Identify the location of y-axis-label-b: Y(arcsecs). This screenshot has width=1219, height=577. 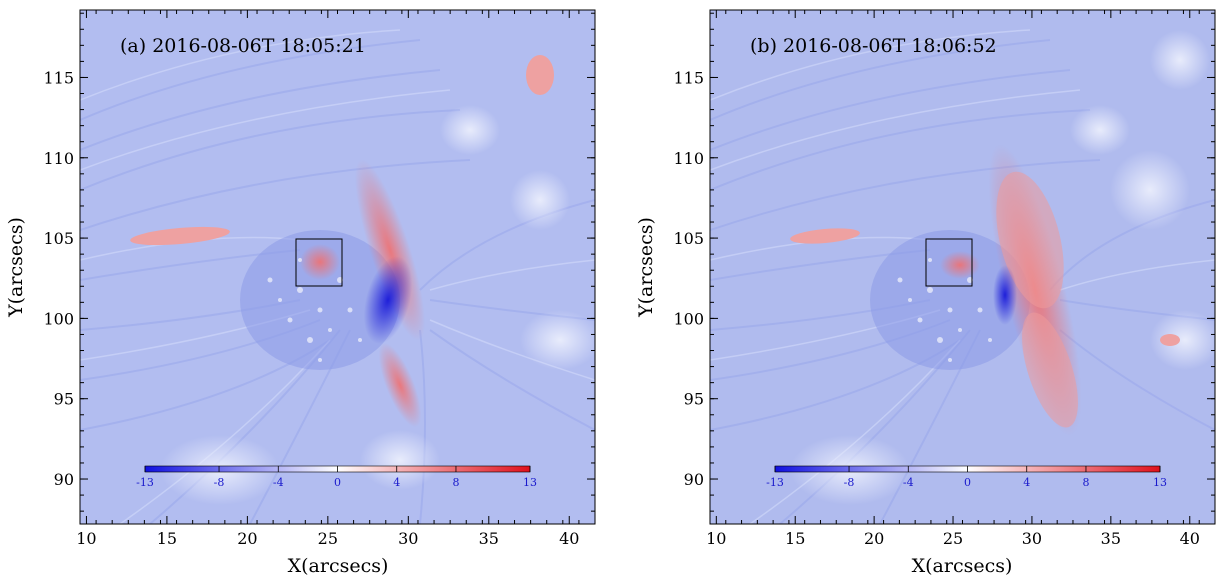
(646, 267).